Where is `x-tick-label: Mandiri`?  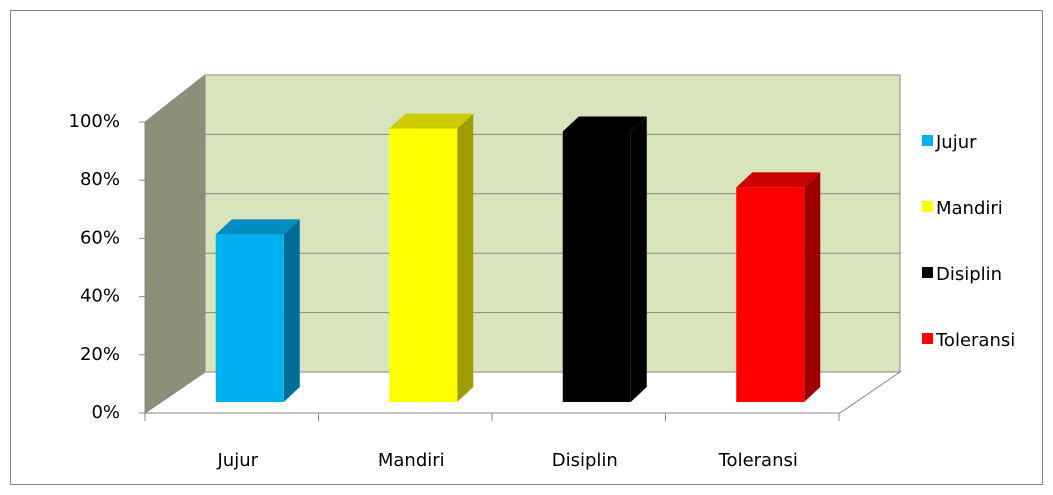
x-tick-label: Mandiri is located at coordinates (411, 460).